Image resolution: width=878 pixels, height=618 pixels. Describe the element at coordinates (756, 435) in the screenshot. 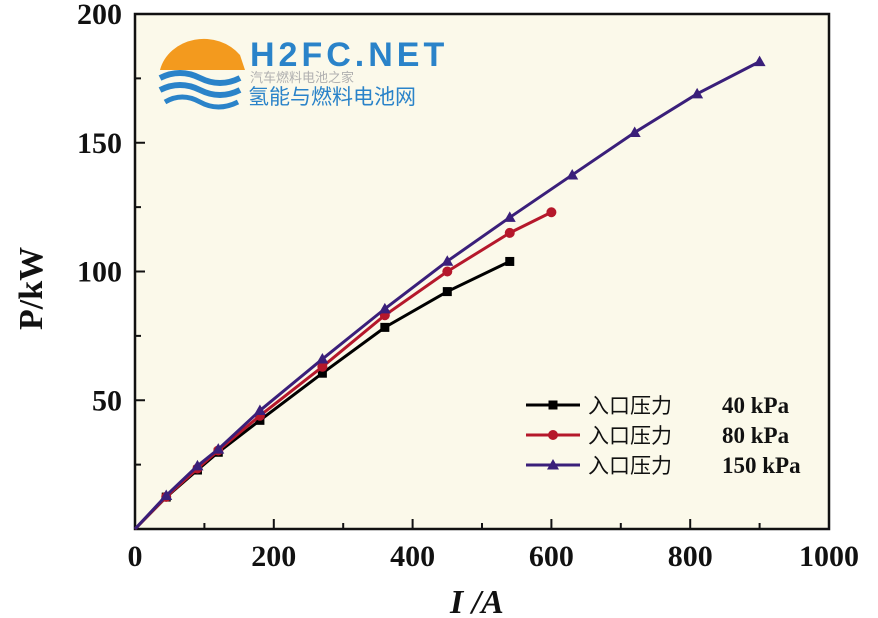

I see `legend-label-value: 80 kPa` at that location.